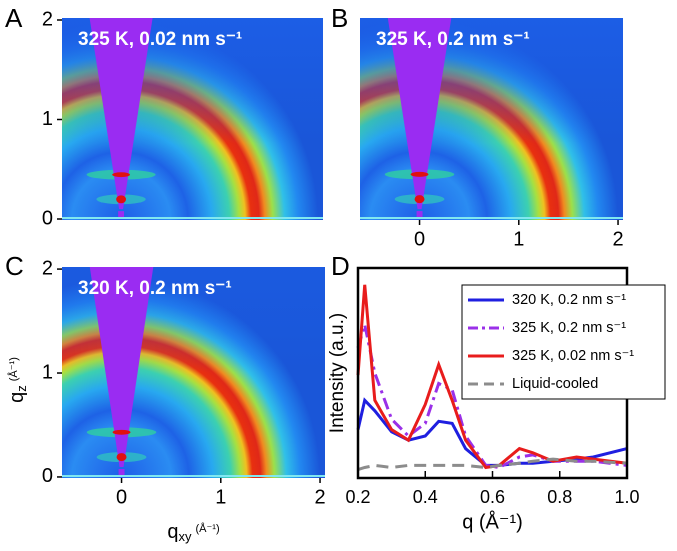  Describe the element at coordinates (569, 300) in the screenshot. I see `legend-label: 320 K, 0.2 nm s⁻¹` at that location.